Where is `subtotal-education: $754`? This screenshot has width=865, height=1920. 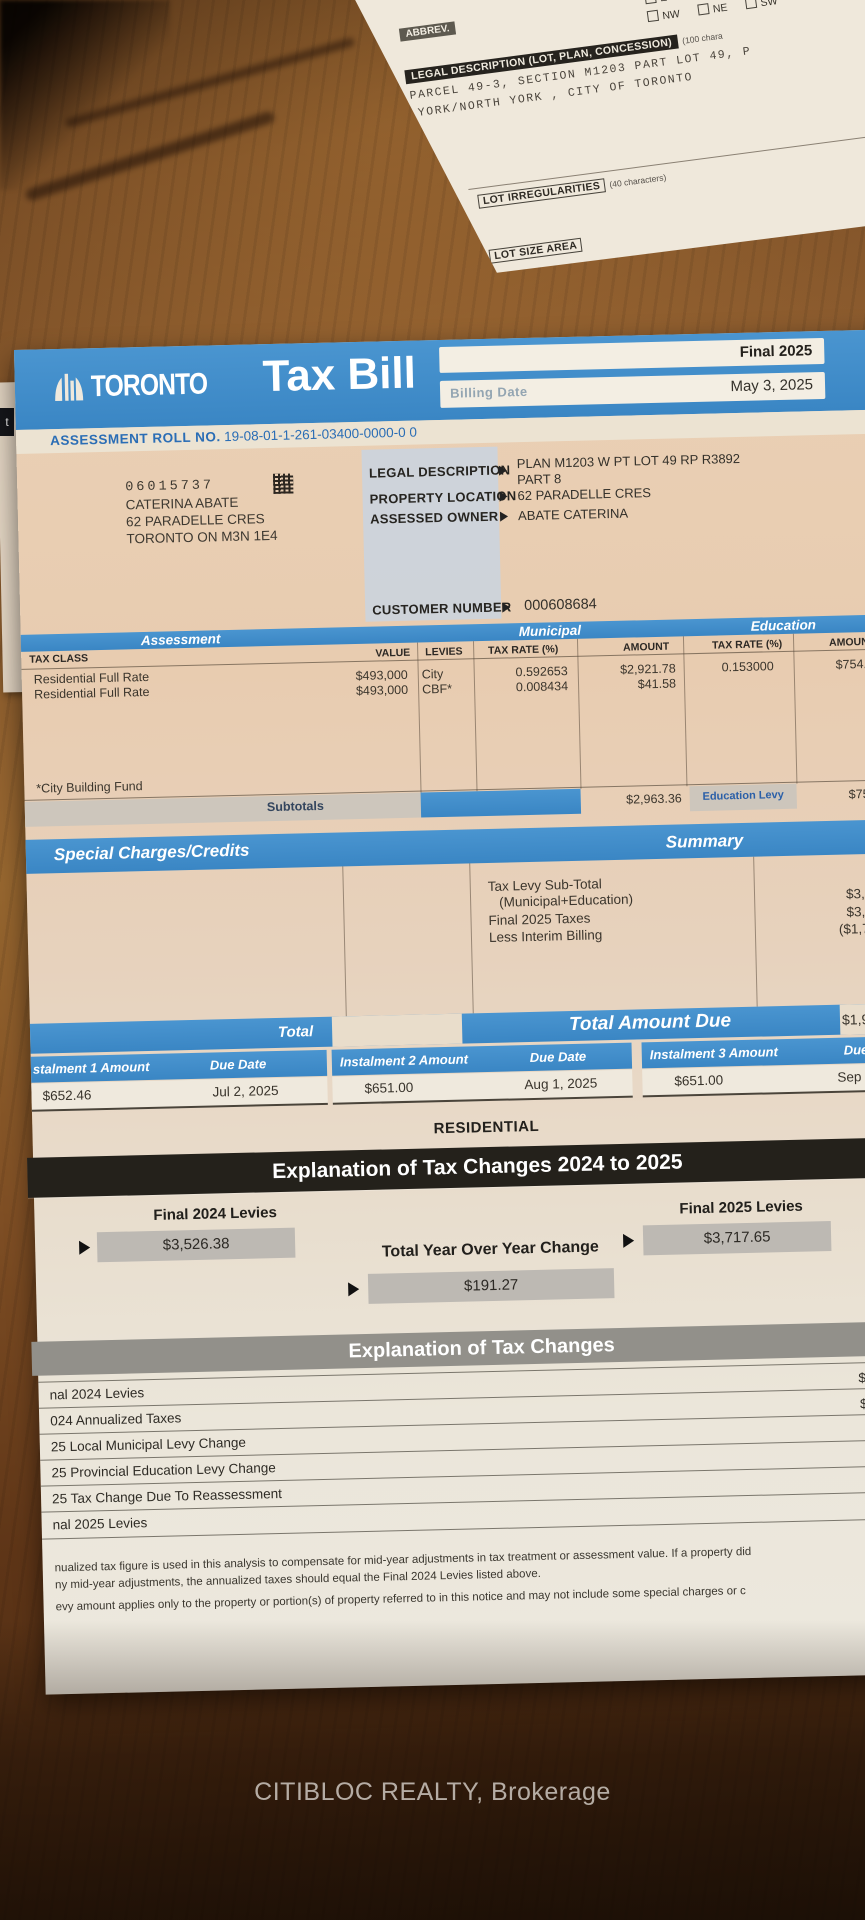
subtotal-education: $754 is located at coordinates (856, 794).